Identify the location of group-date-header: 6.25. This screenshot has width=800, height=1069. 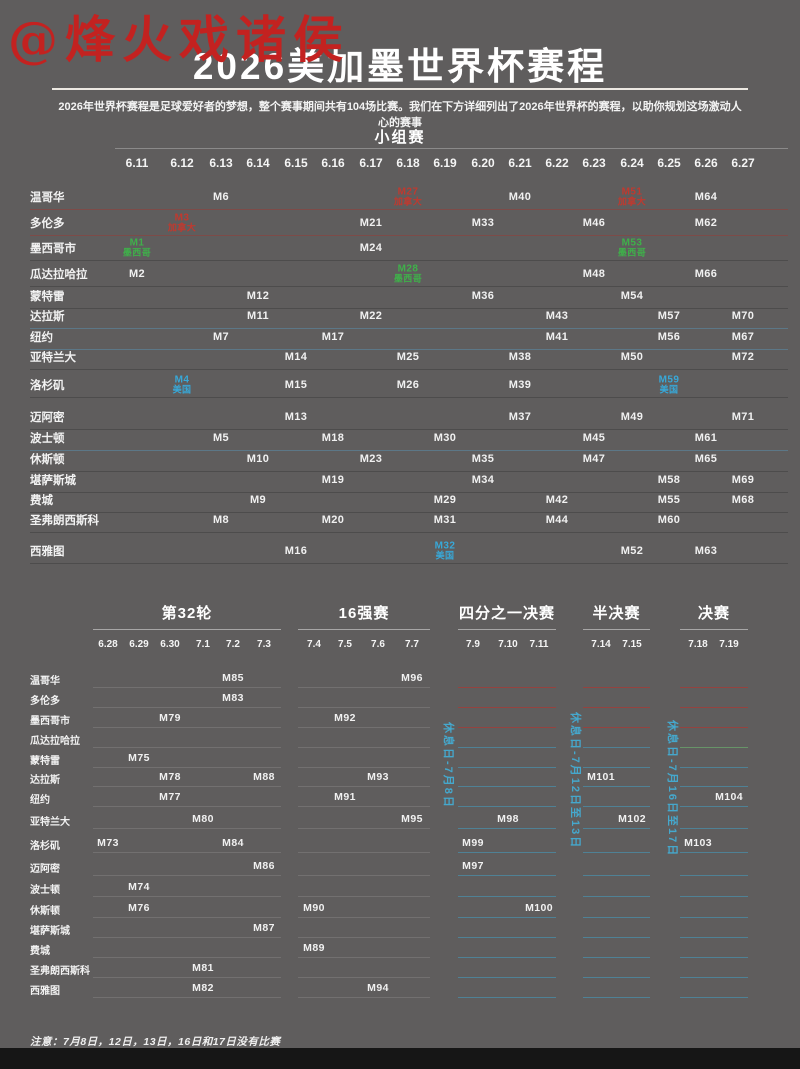
(669, 163).